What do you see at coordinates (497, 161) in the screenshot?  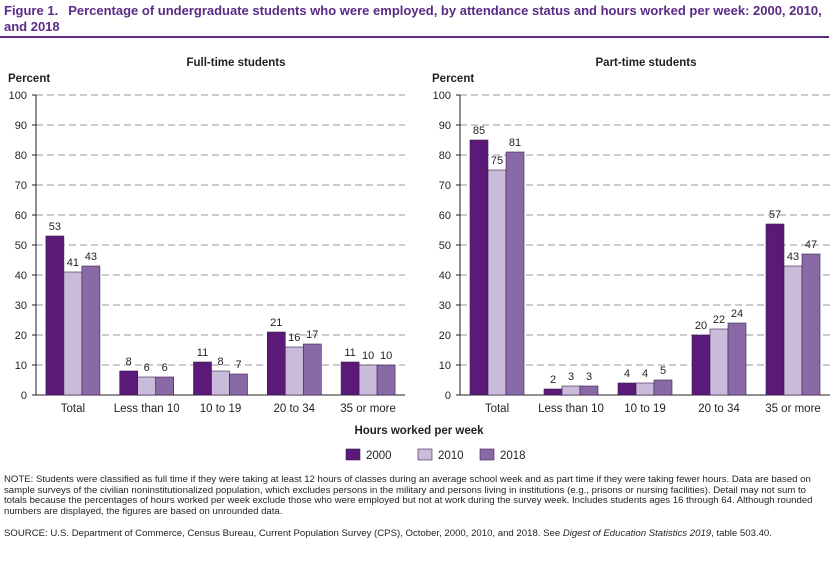 I see `parttime-data-label-2010: 75` at bounding box center [497, 161].